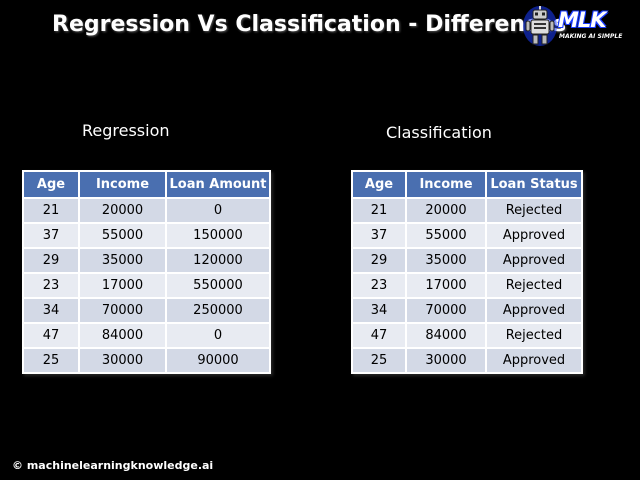  I want to click on table-row: 47 84000 0, so click(146, 335).